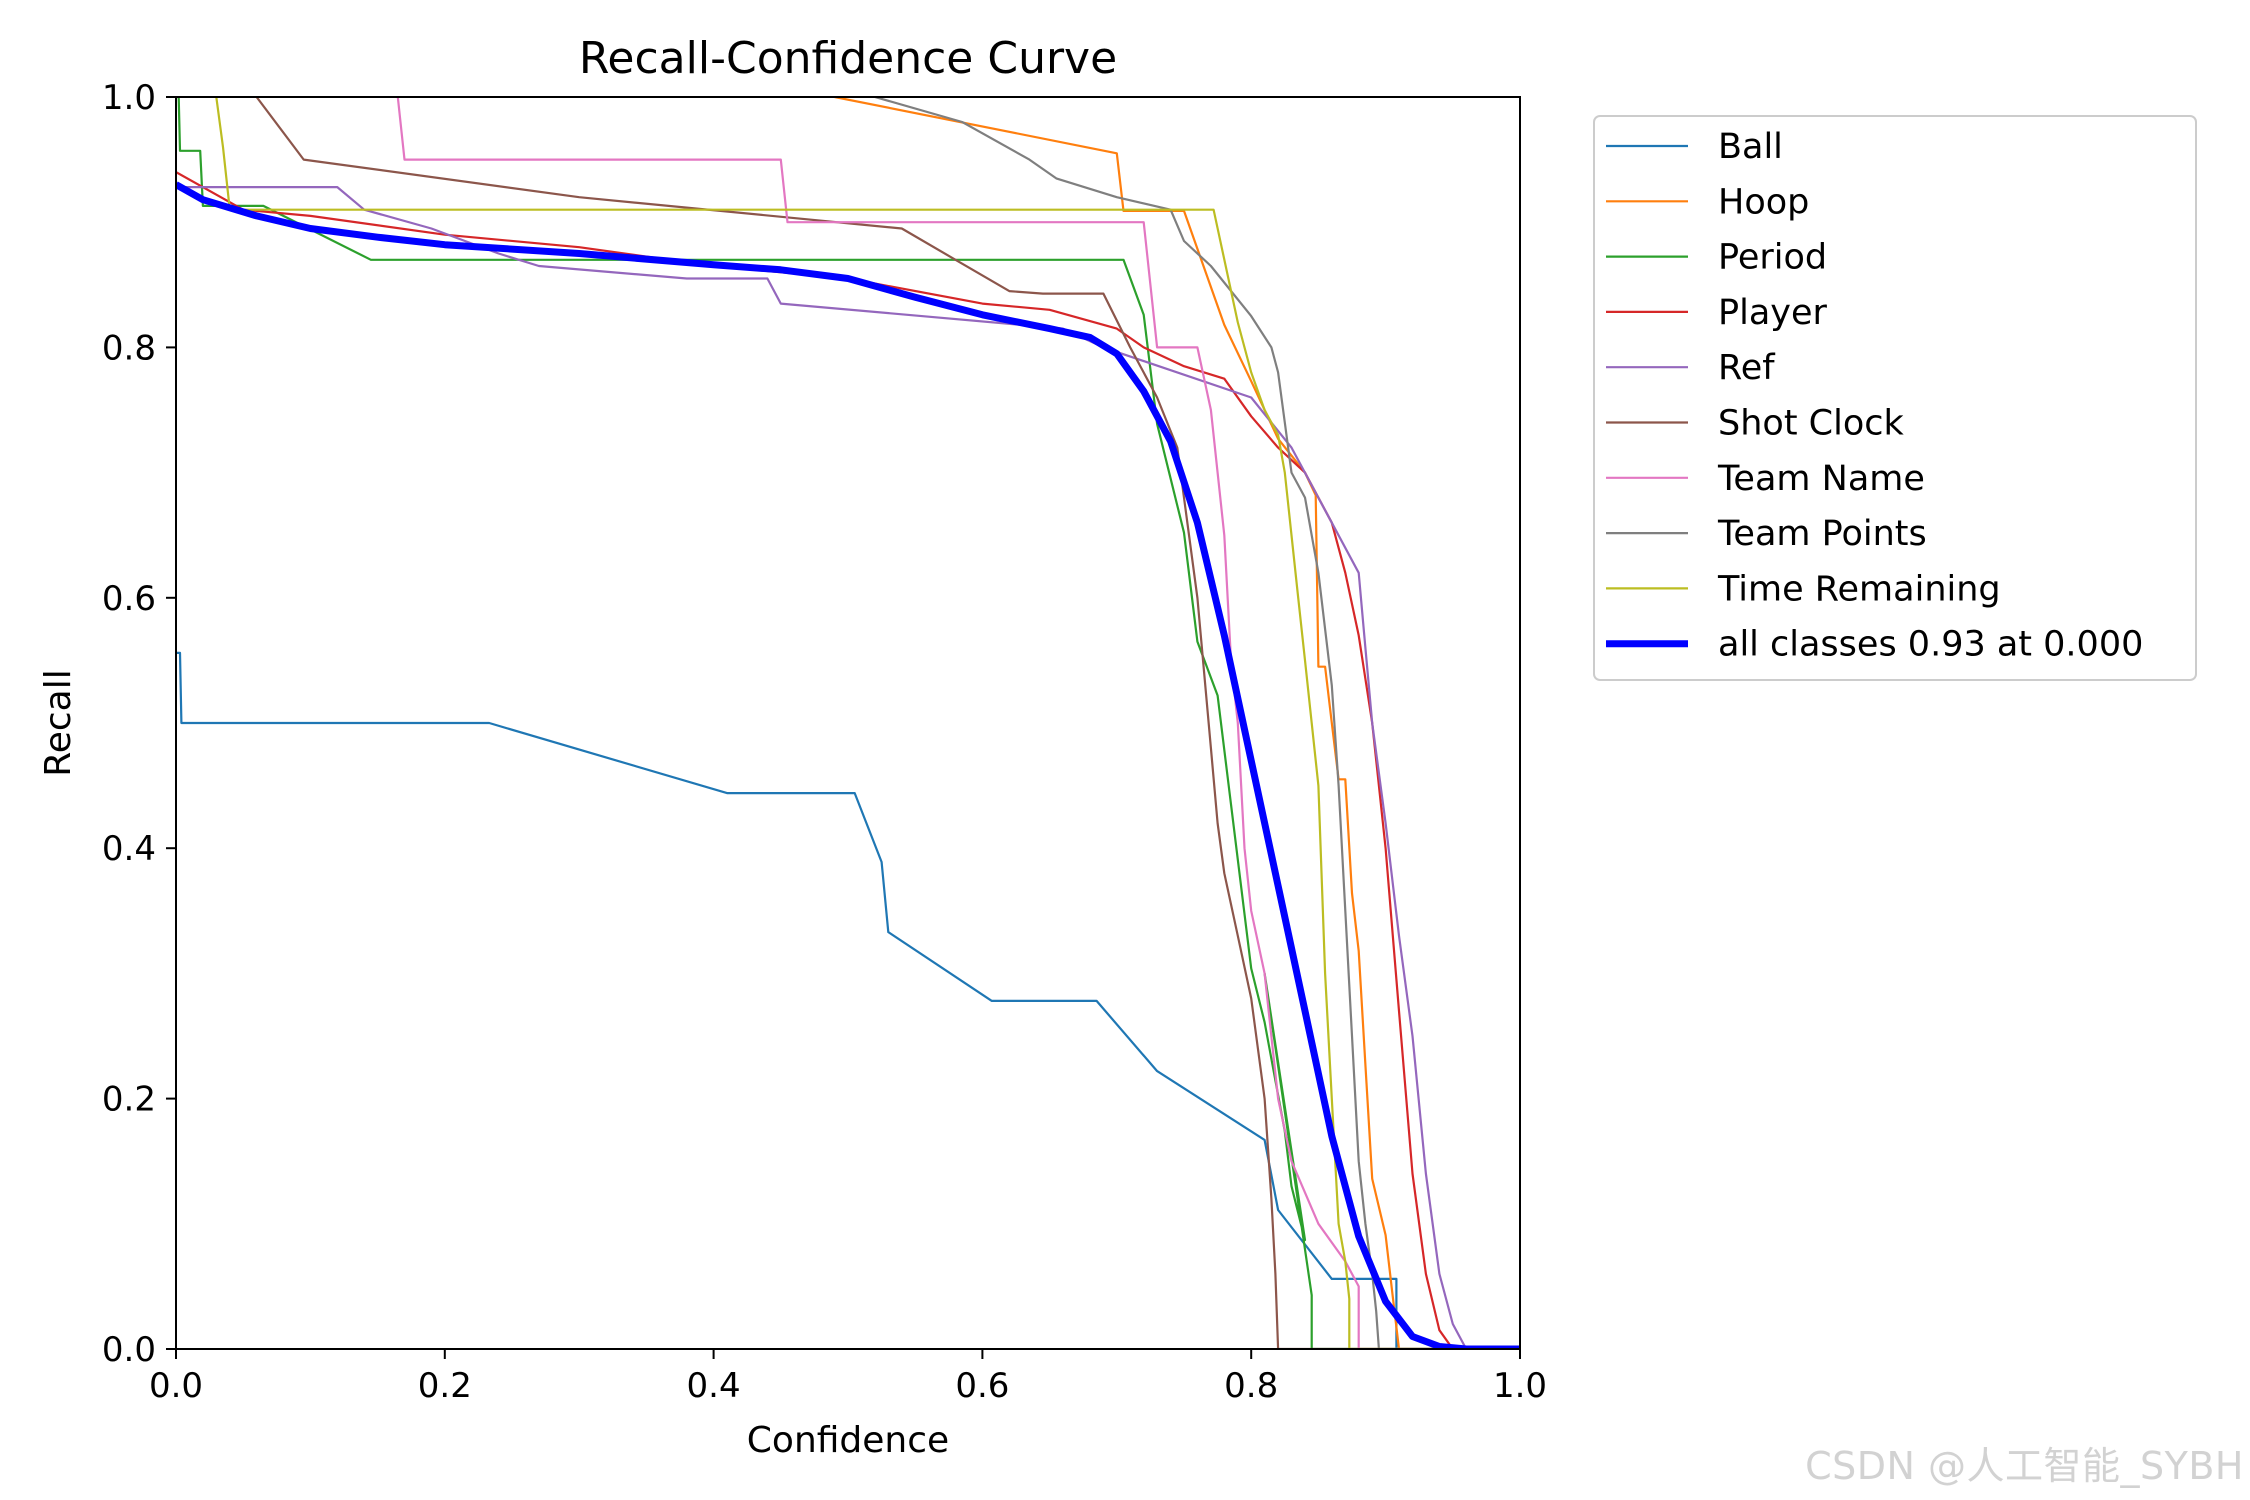  Describe the element at coordinates (1251, 1386) in the screenshot. I see `x-tick-label: 0.8` at that location.